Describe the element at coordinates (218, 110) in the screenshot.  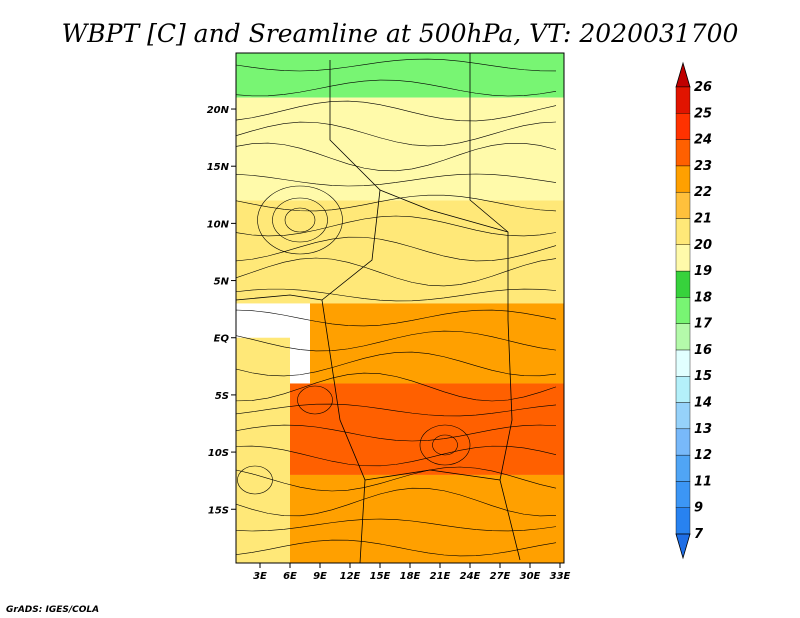
I see `y-tick-label: 20N` at that location.